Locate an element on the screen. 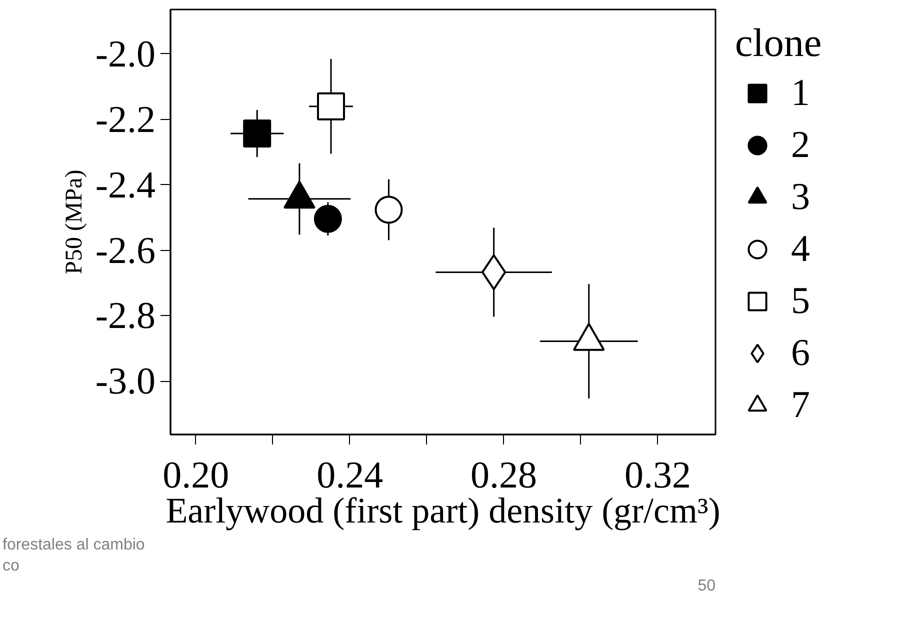  y-tick-label: -2.8 is located at coordinates (125, 316).